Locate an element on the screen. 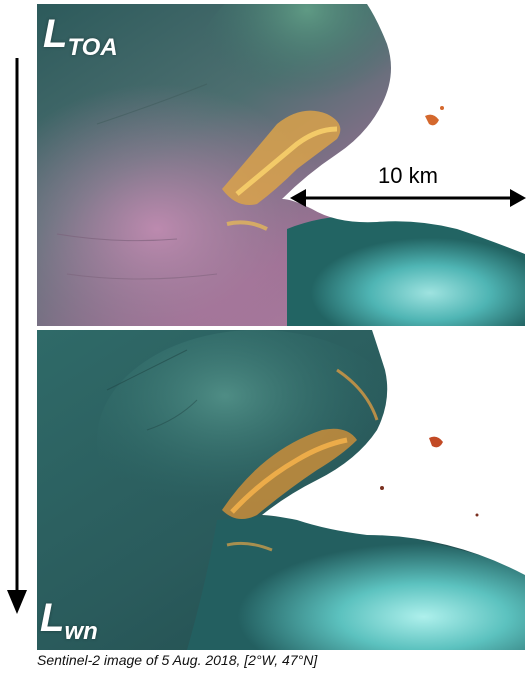 This screenshot has width=530, height=674. toa-label-subscript: TOA is located at coordinates (92, 47).